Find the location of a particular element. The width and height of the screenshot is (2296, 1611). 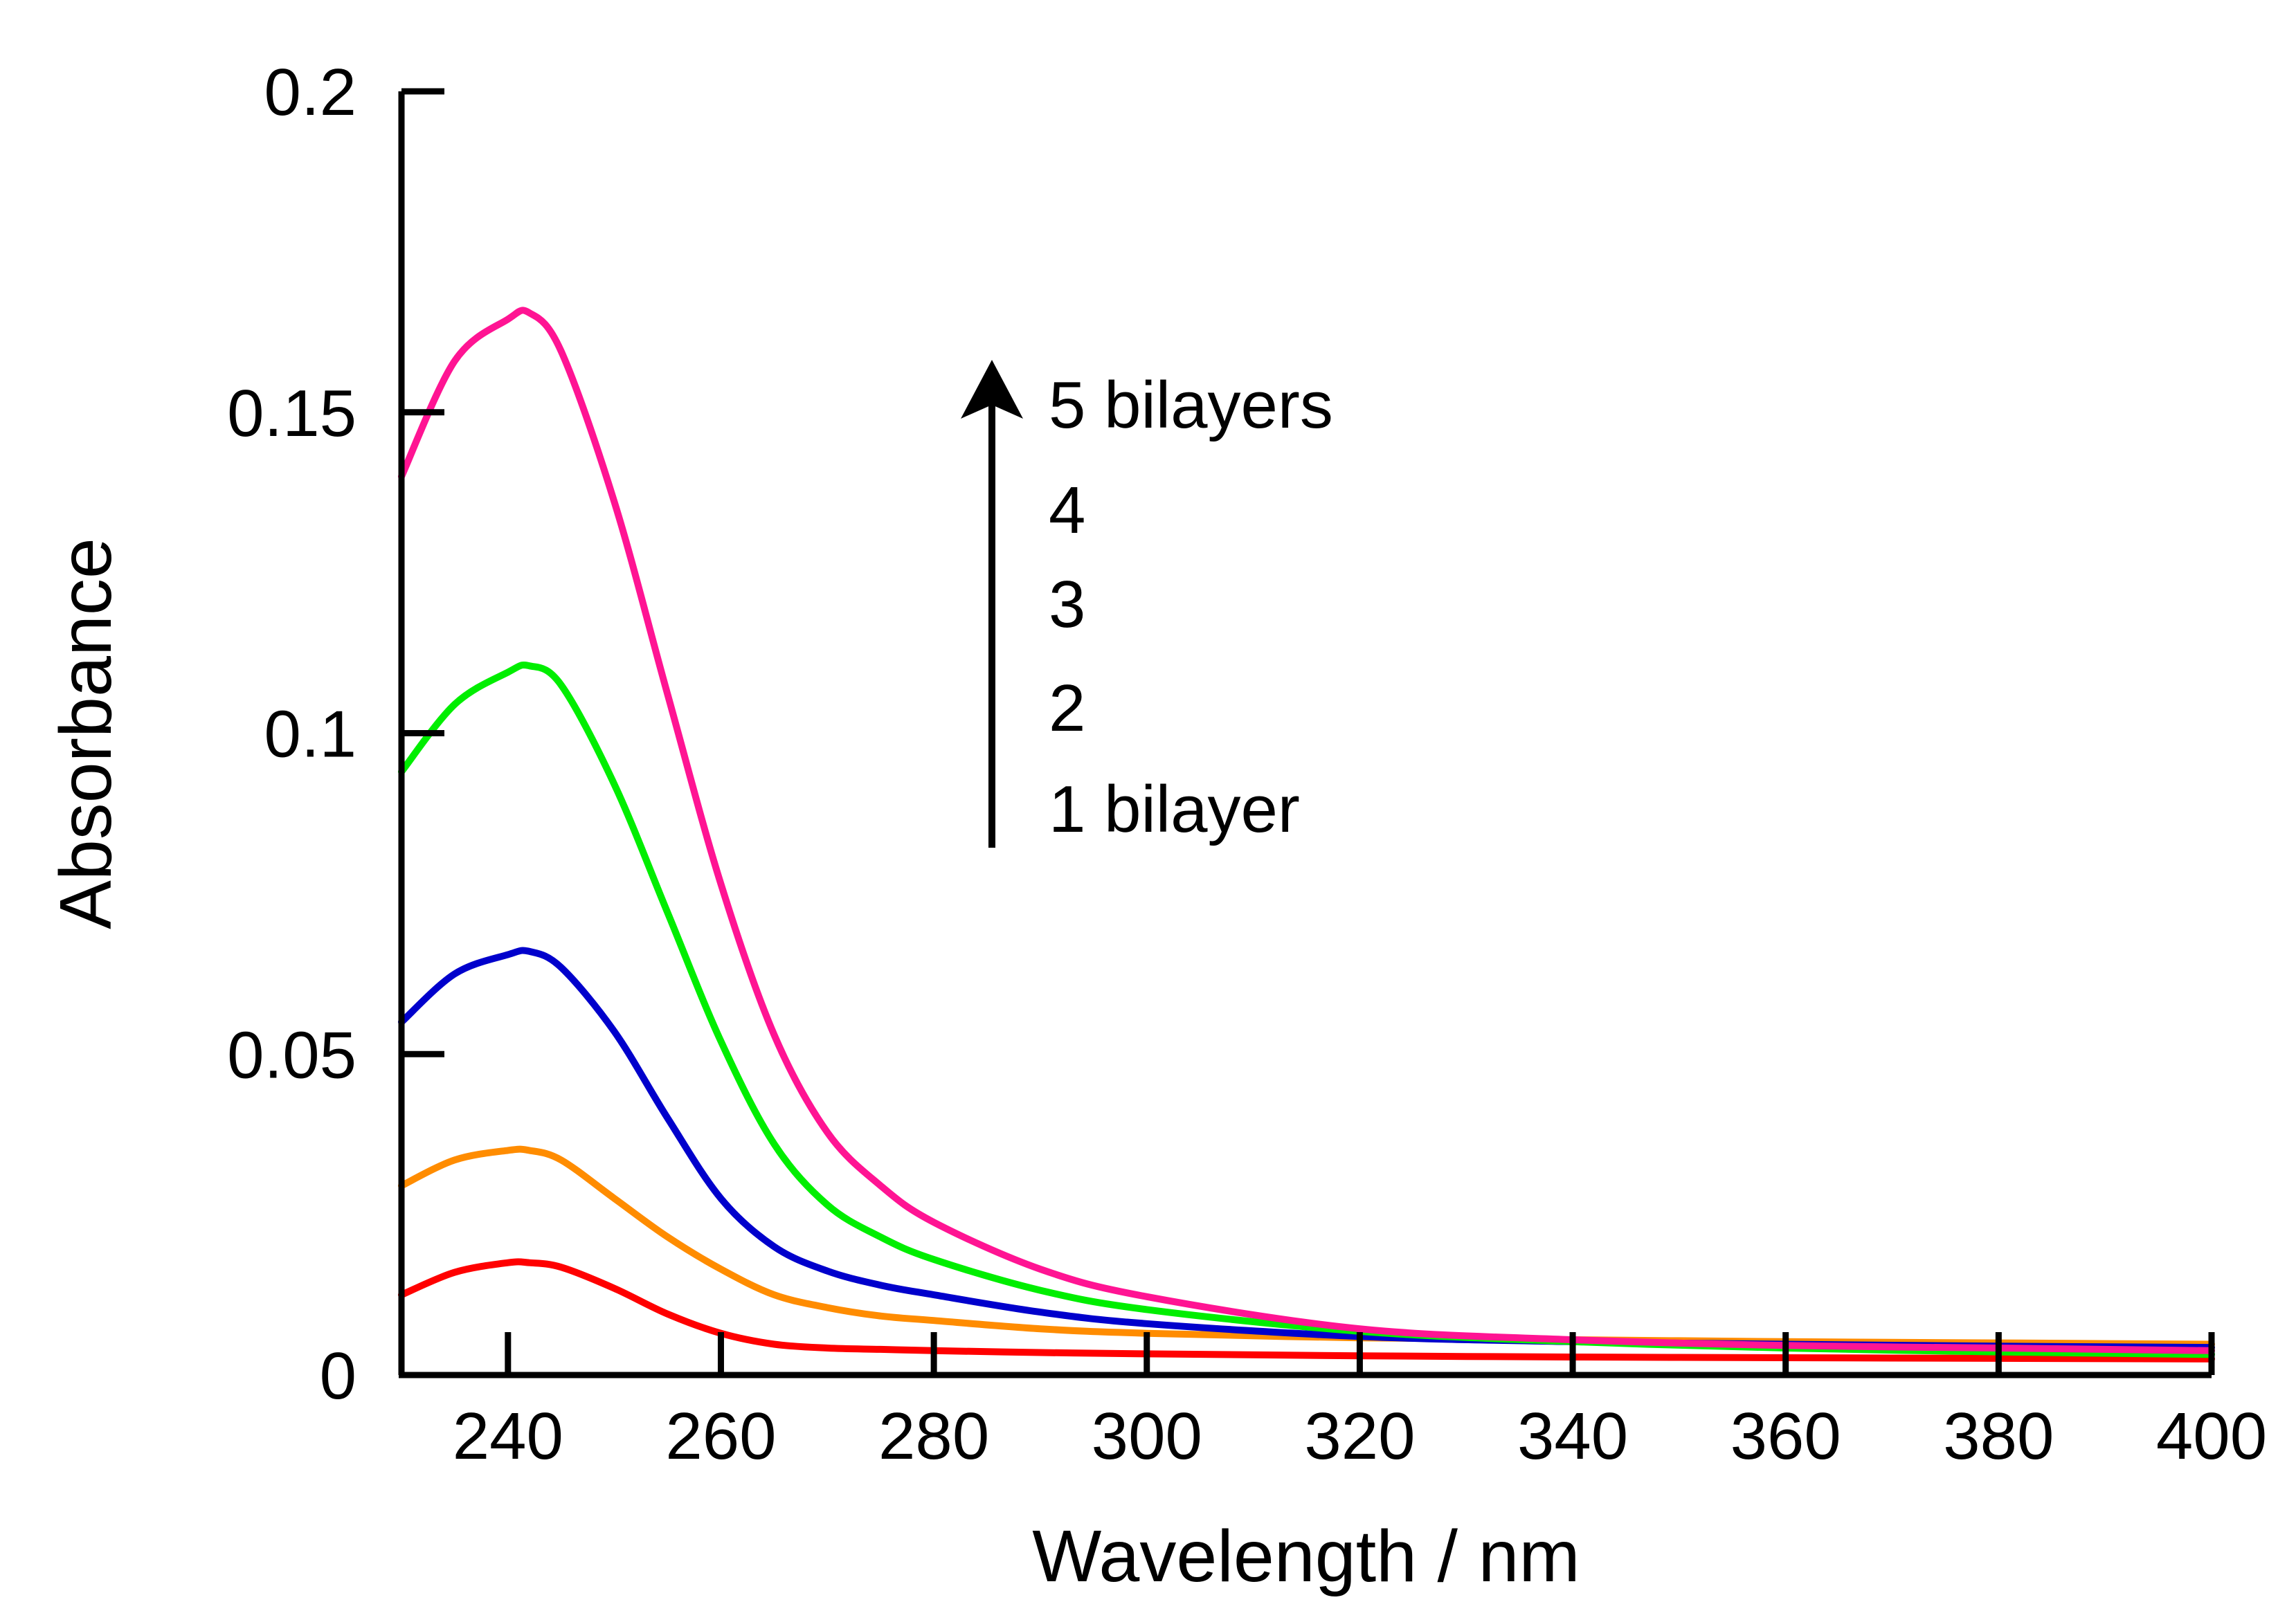

legend-label-2: 2 is located at coordinates (1067, 708).